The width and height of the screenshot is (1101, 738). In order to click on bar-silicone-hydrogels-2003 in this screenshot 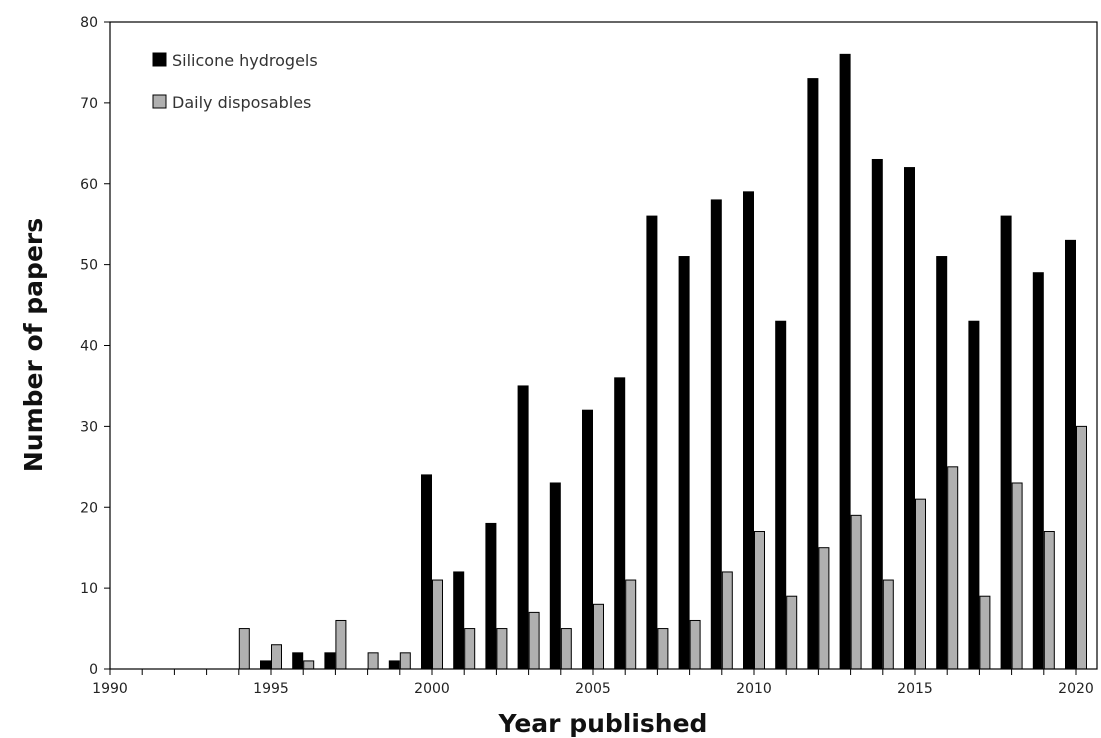, I will do `click(523, 527)`.